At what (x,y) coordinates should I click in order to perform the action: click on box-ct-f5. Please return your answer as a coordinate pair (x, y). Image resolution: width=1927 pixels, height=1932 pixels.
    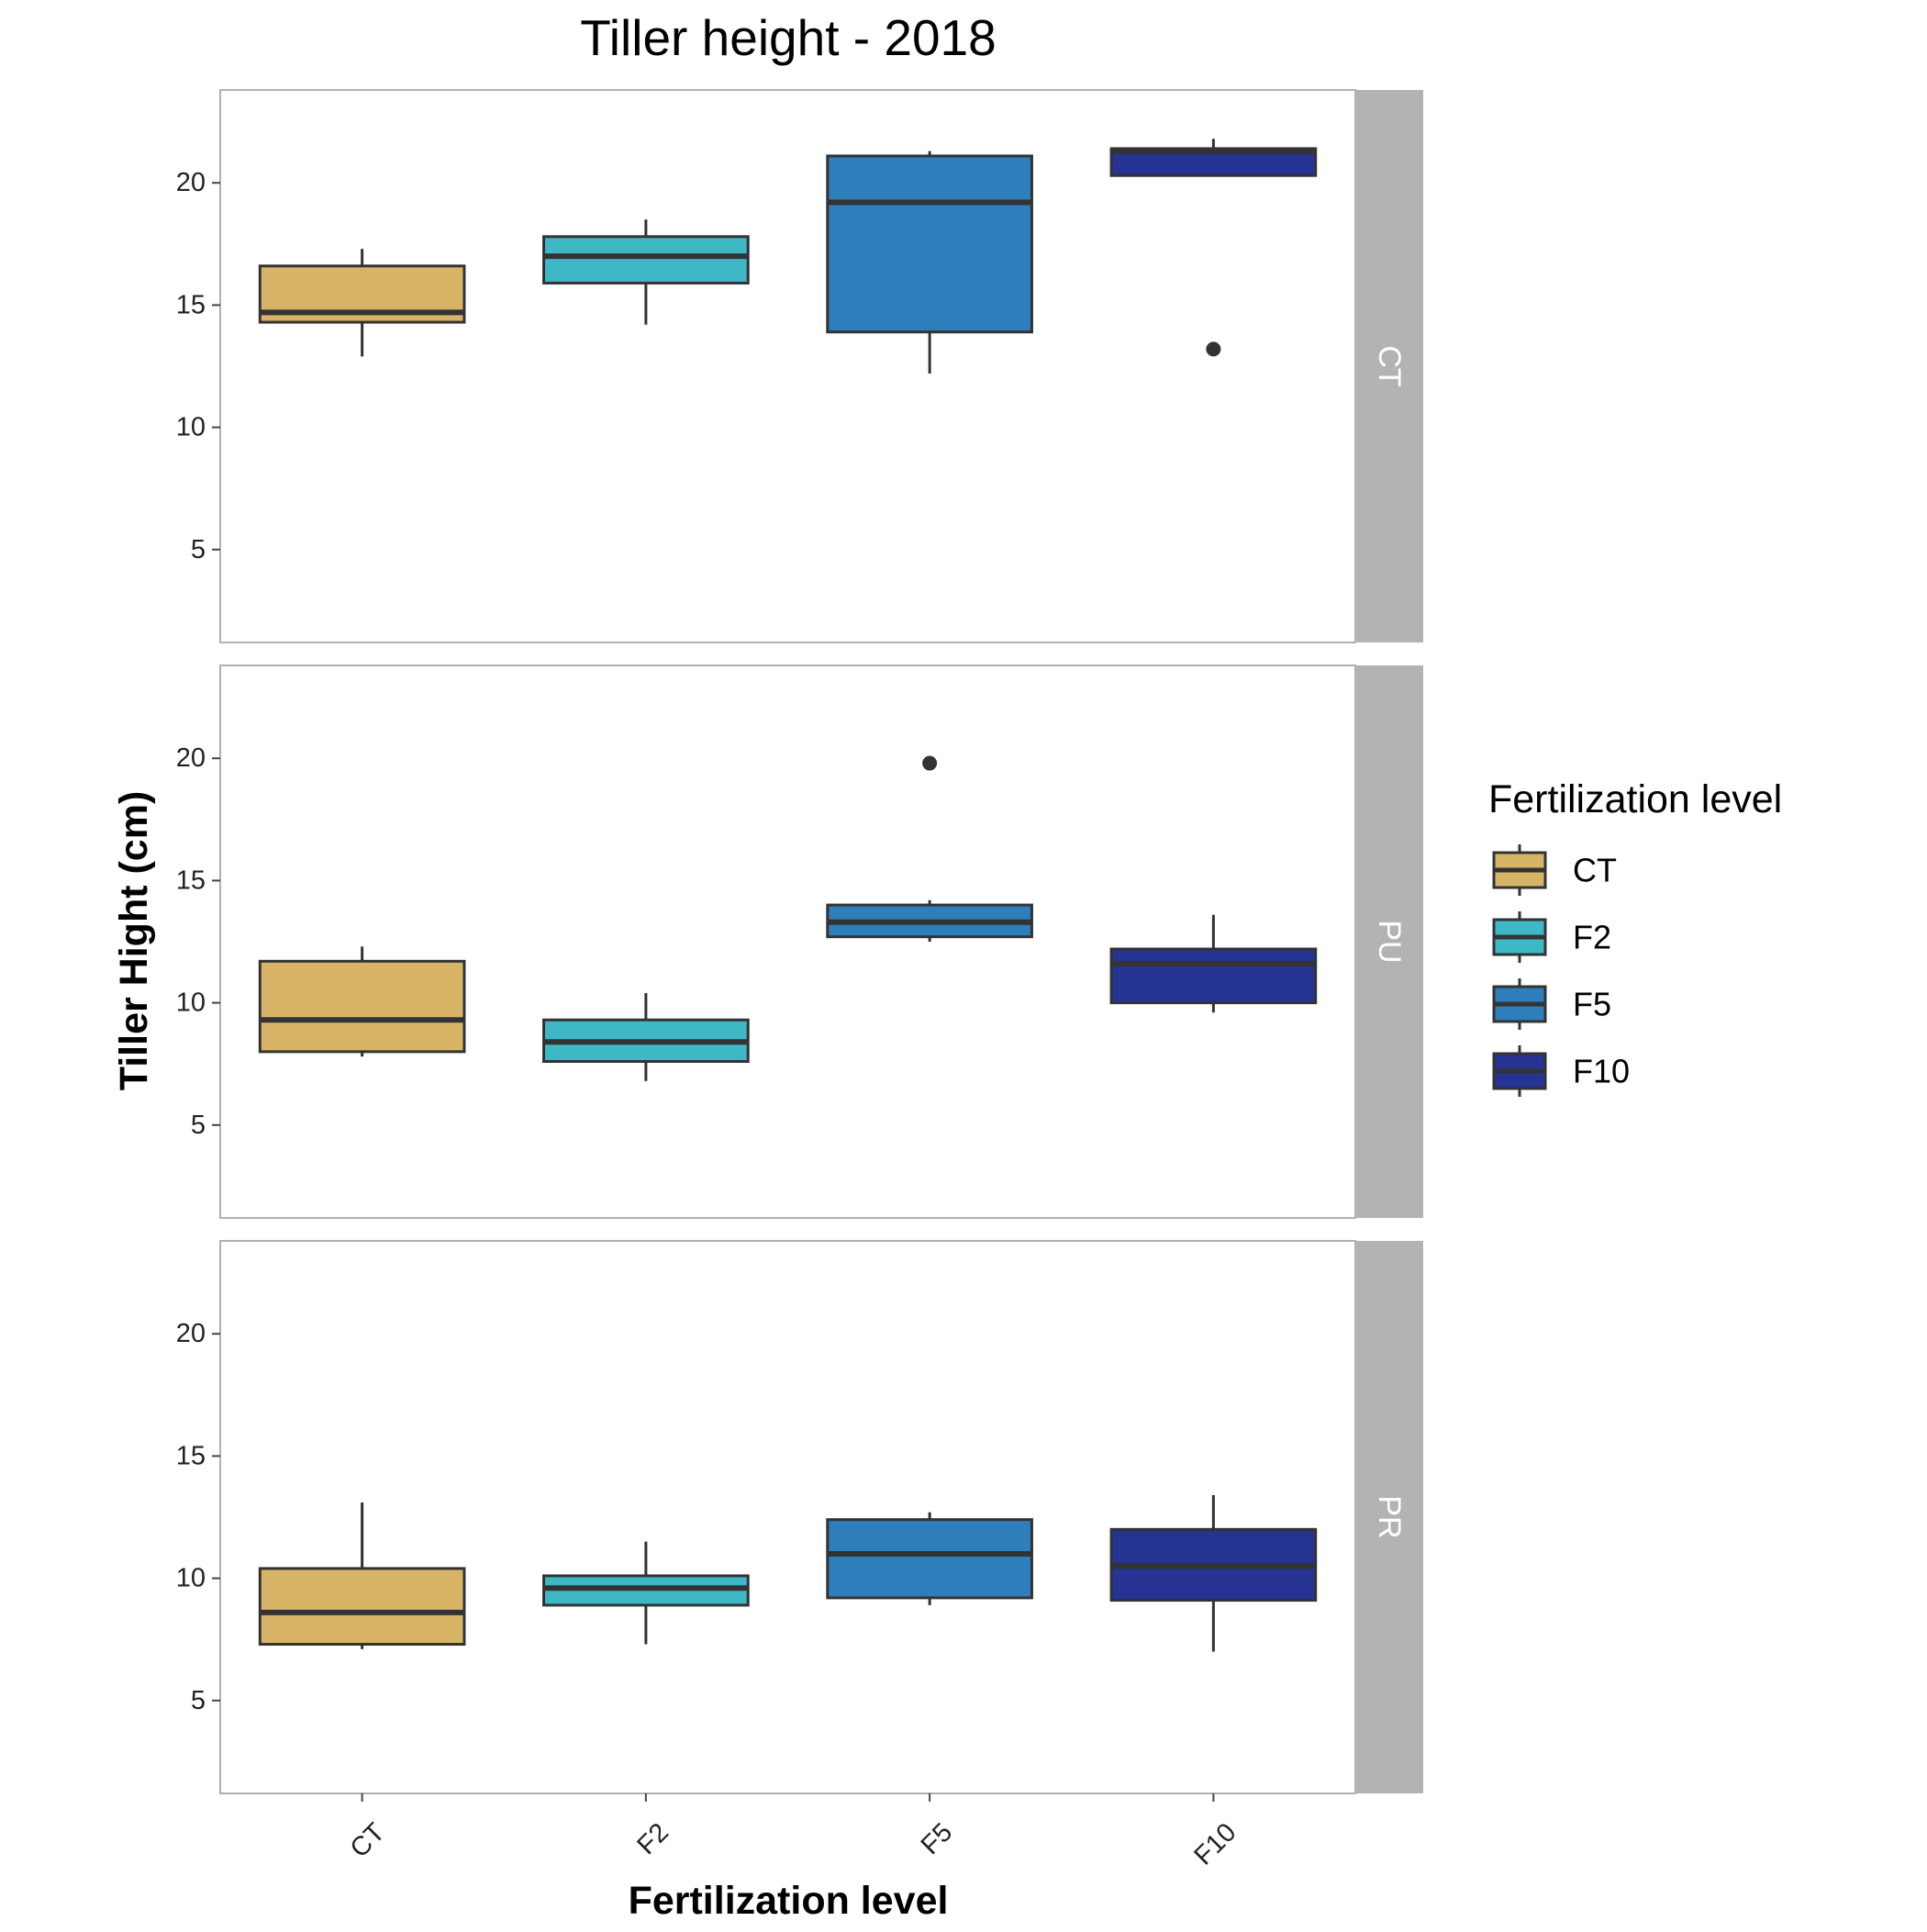
    Looking at the image, I should click on (929, 262).